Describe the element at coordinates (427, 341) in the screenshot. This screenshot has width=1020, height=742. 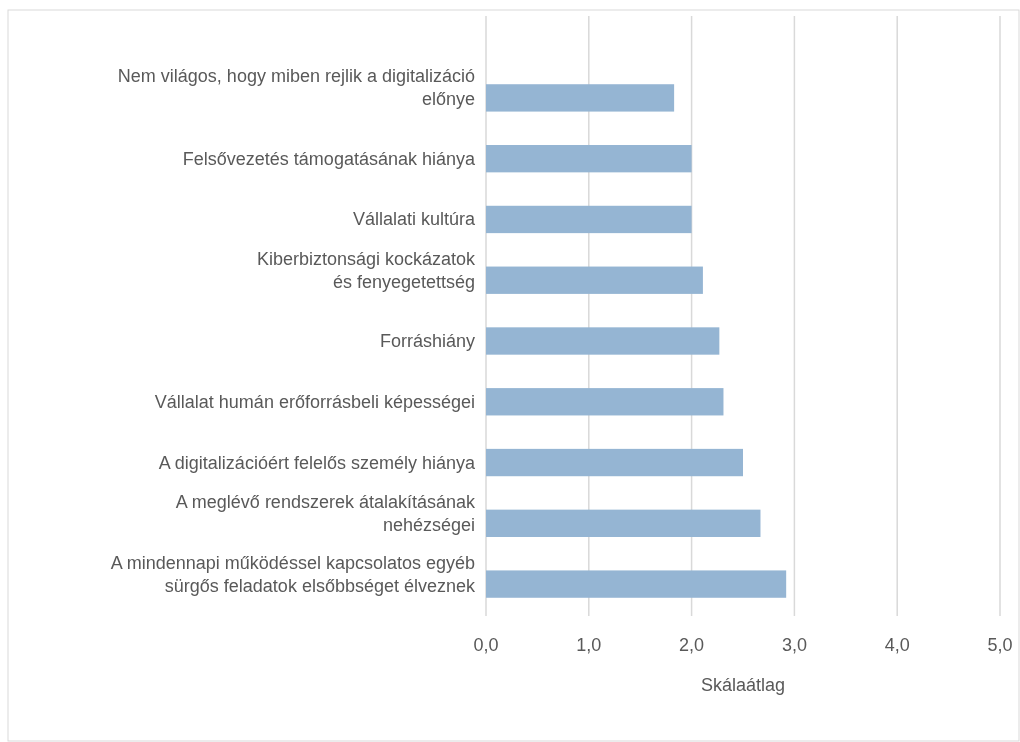
I see `y-tick-label: Forráshiány` at that location.